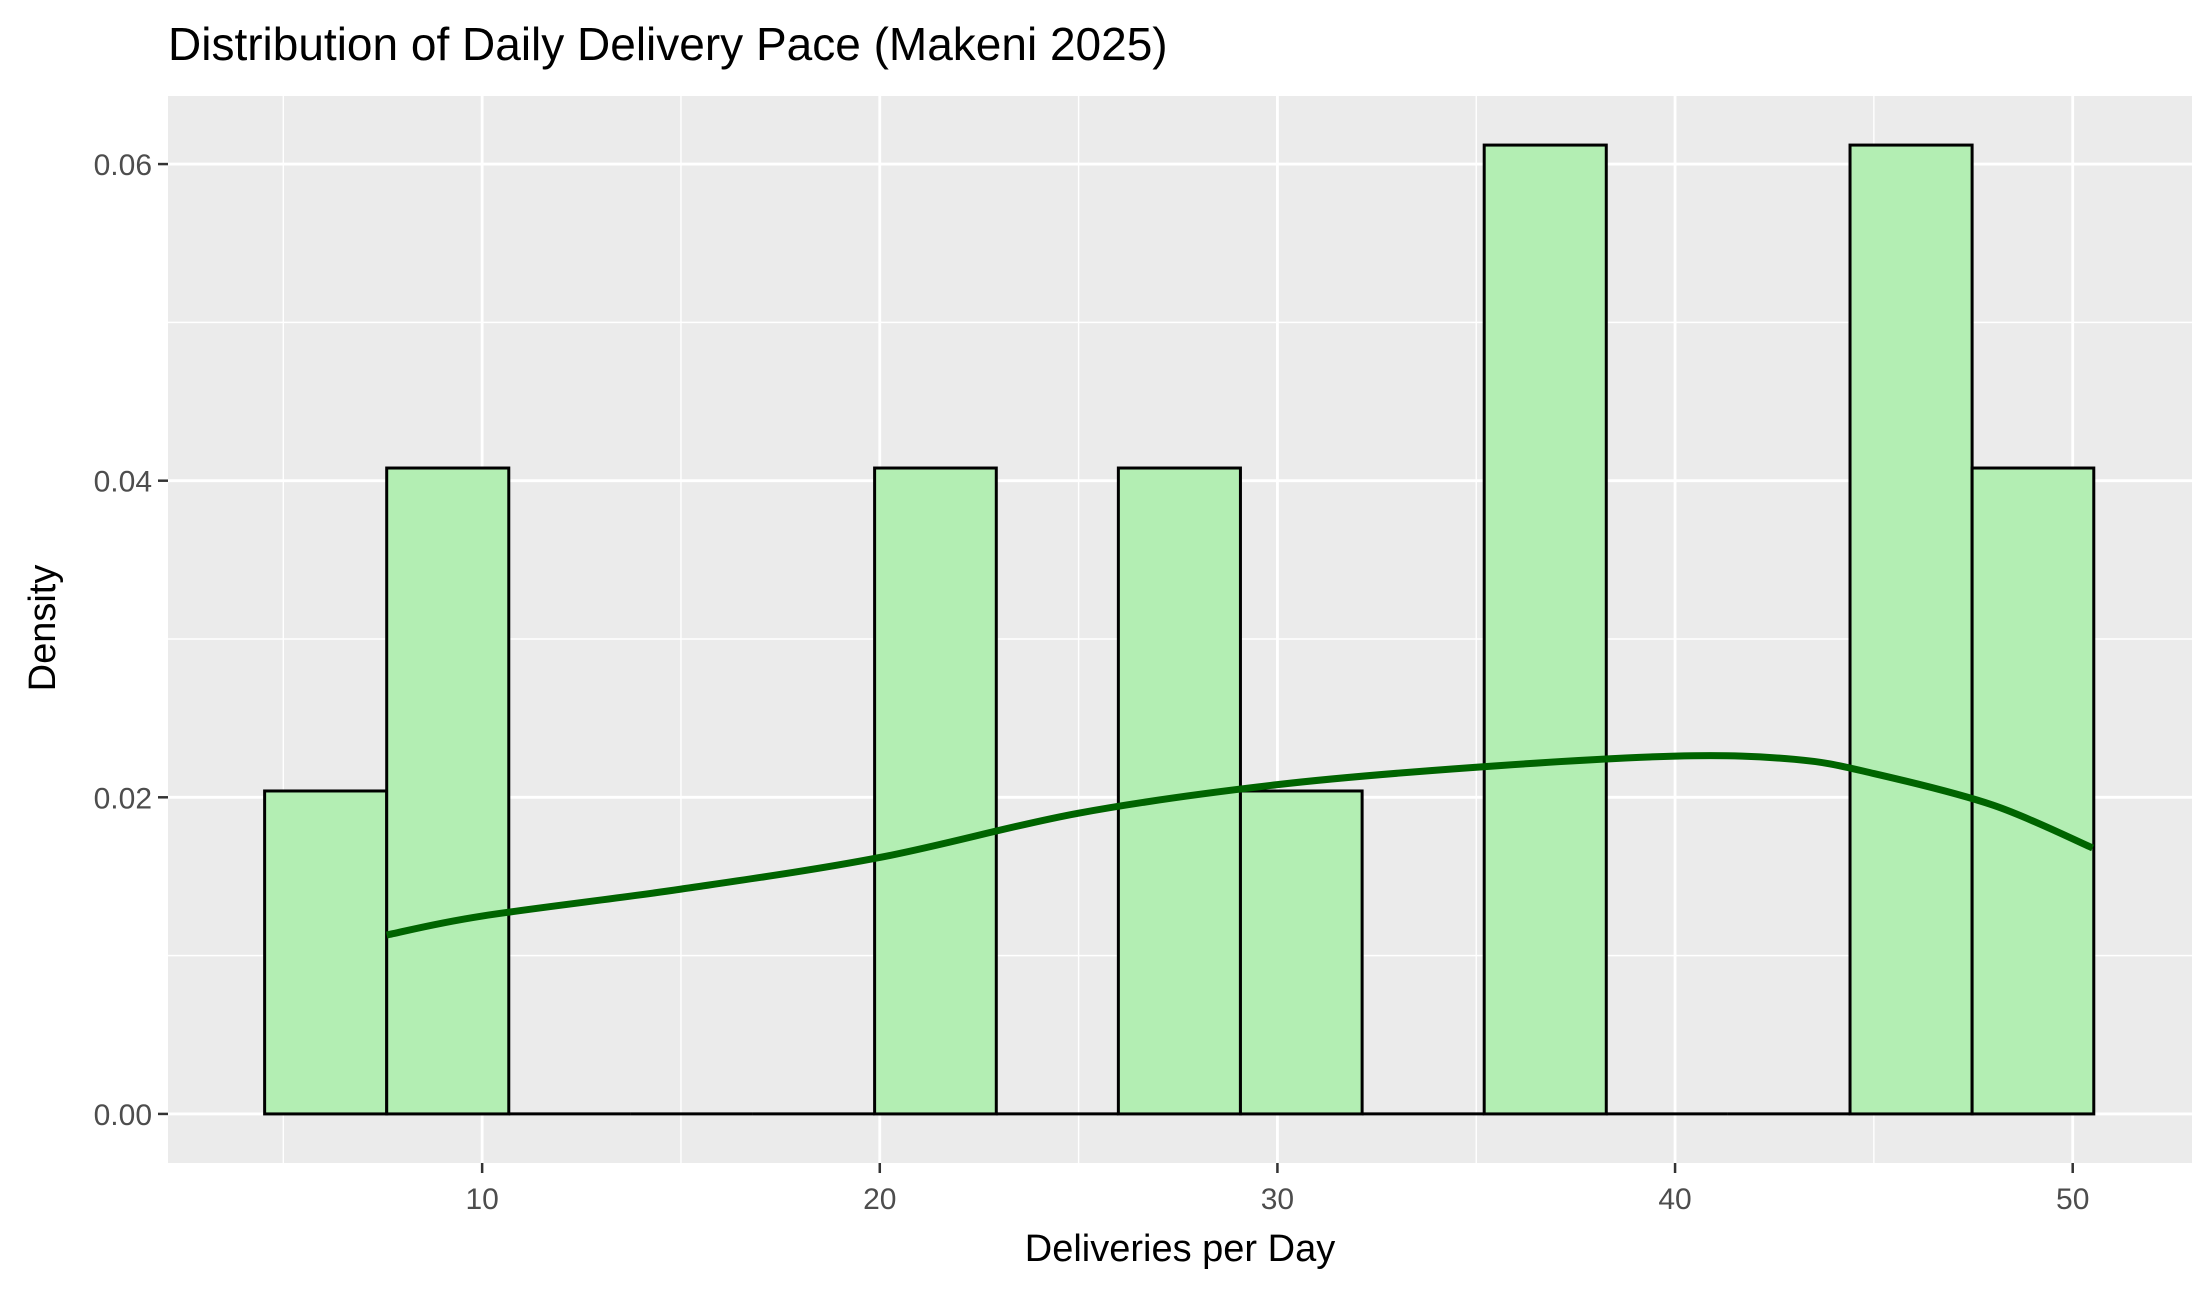 The height and width of the screenshot is (1295, 2207). Describe the element at coordinates (123, 482) in the screenshot. I see `y-tick-label: 0.04` at that location.